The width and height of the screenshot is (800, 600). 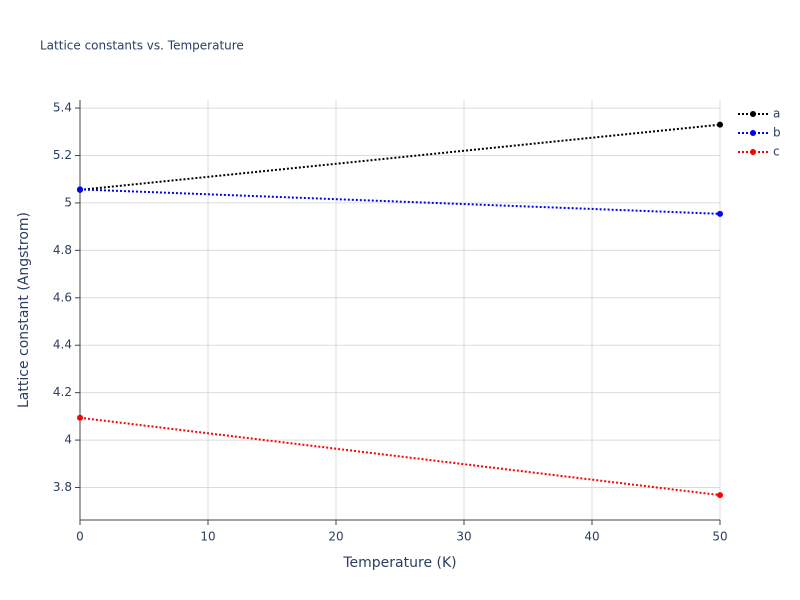 I want to click on y-tick-label: 5.2, so click(x=62, y=155).